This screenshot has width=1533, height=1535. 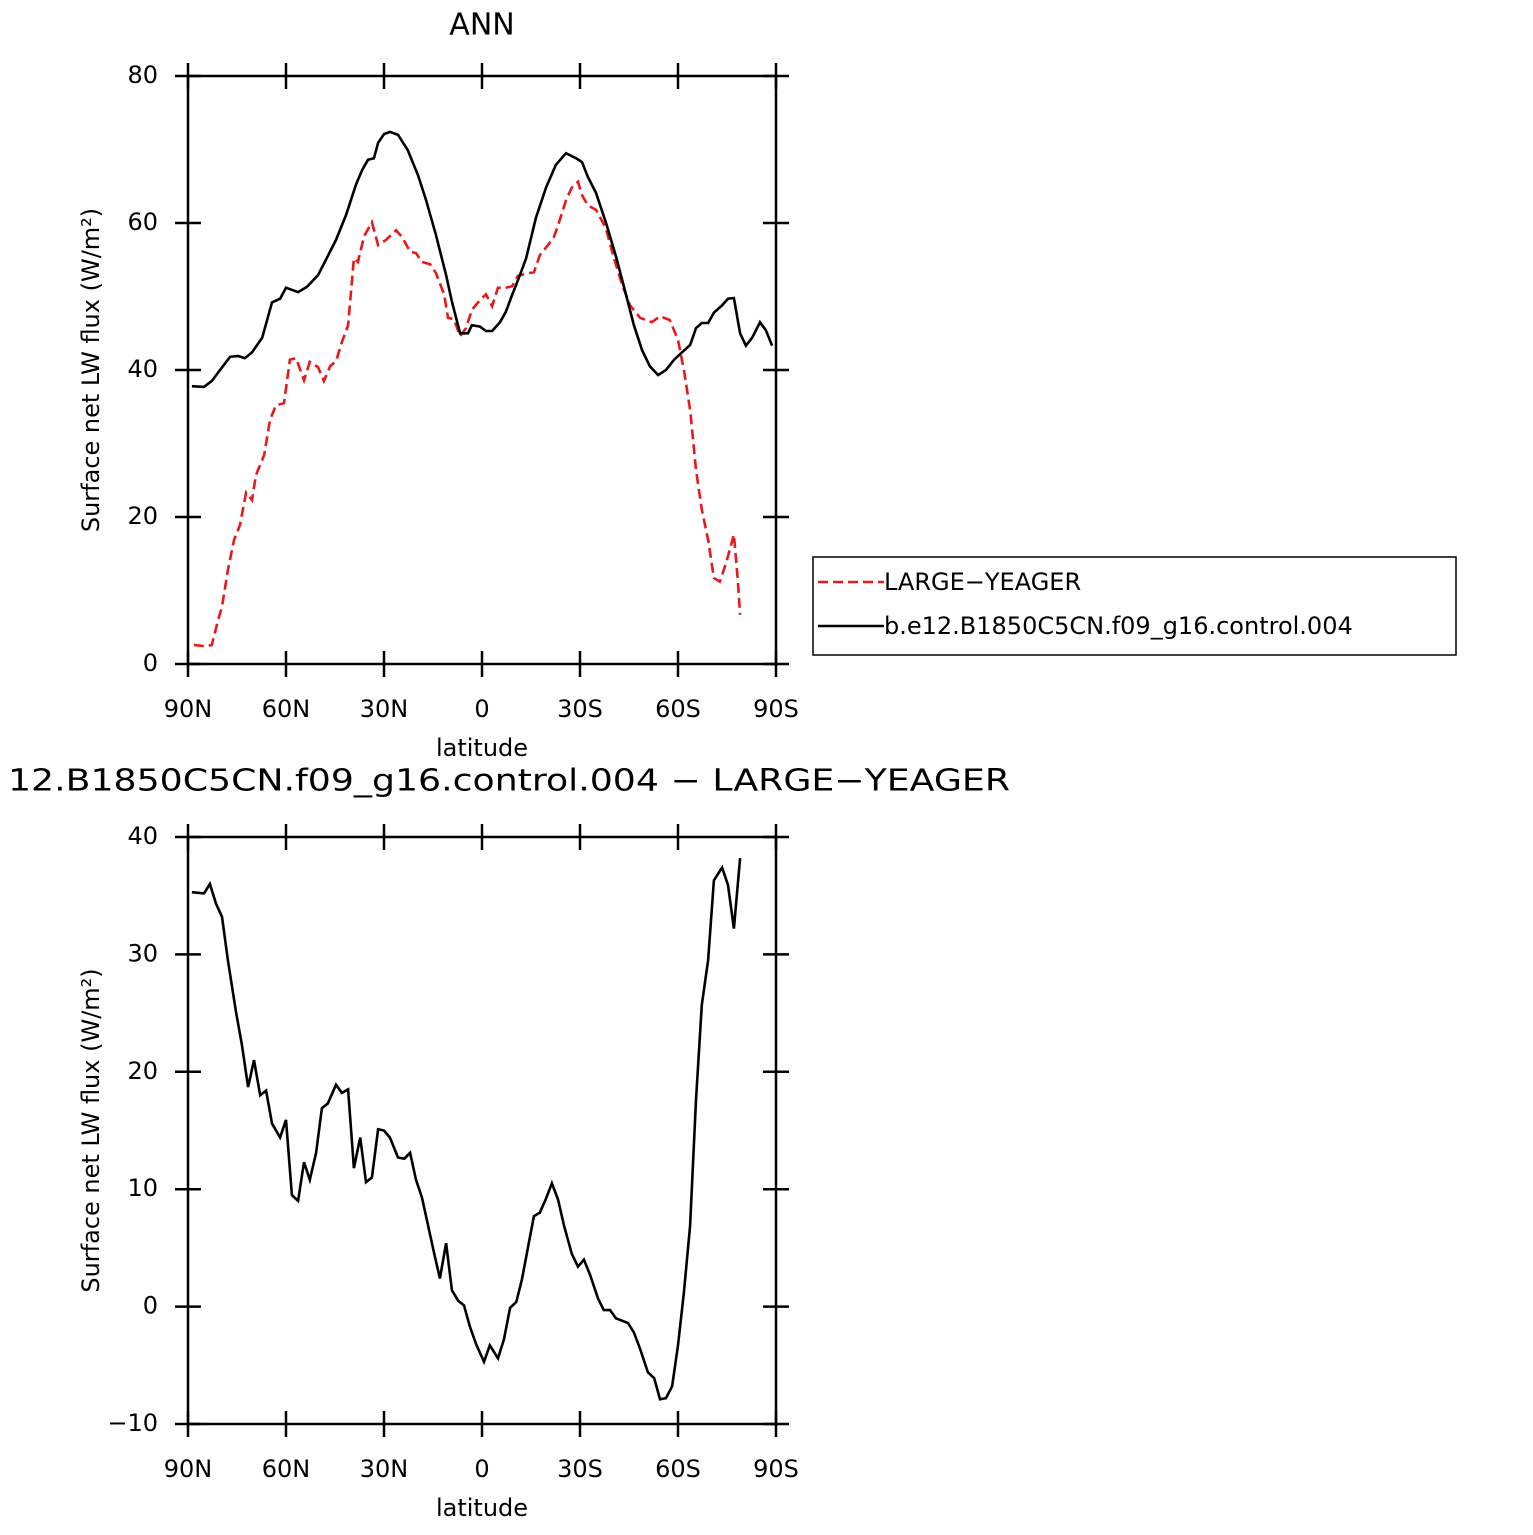 What do you see at coordinates (142, 953) in the screenshot?
I see `y-tick-label: 30` at bounding box center [142, 953].